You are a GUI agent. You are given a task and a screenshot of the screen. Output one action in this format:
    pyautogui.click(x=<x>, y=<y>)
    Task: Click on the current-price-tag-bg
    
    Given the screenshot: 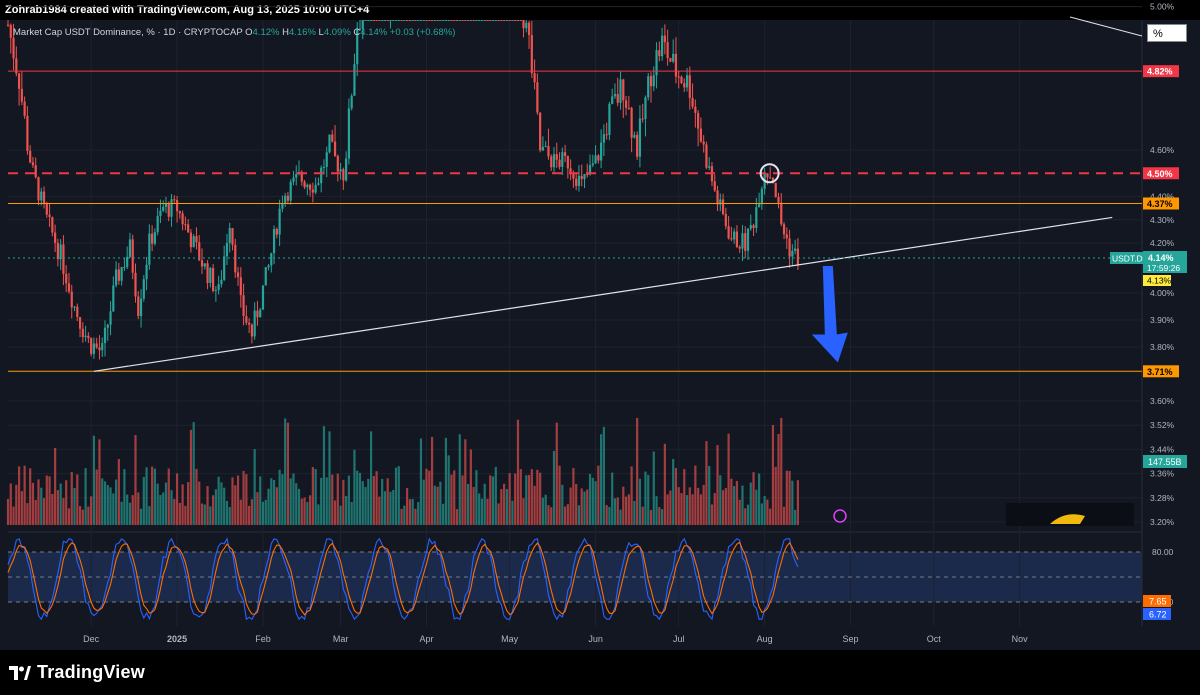 What is the action you would take?
    pyautogui.click(x=1165, y=262)
    